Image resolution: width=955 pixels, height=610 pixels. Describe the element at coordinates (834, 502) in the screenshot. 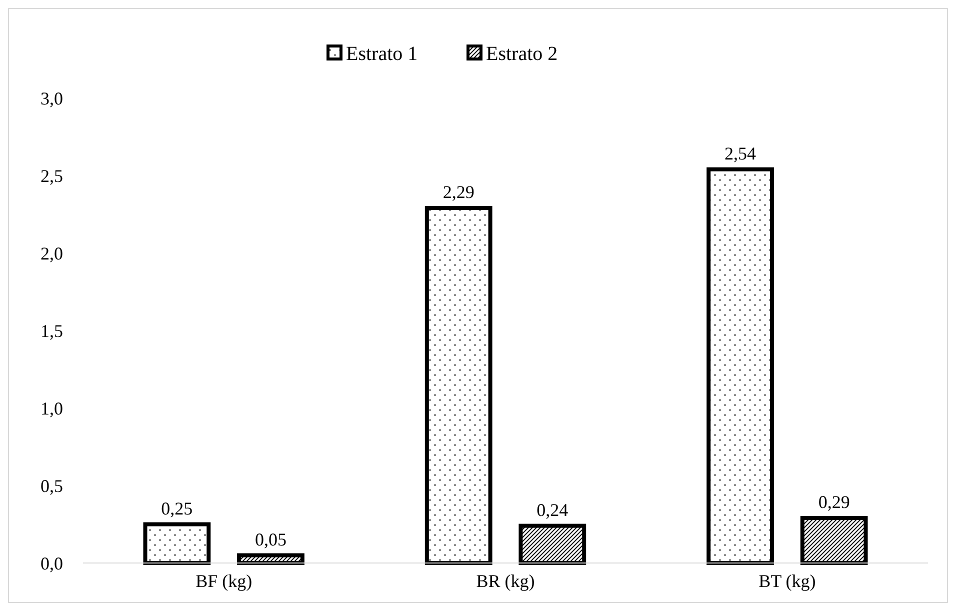

I see `data-label: 0,29` at that location.